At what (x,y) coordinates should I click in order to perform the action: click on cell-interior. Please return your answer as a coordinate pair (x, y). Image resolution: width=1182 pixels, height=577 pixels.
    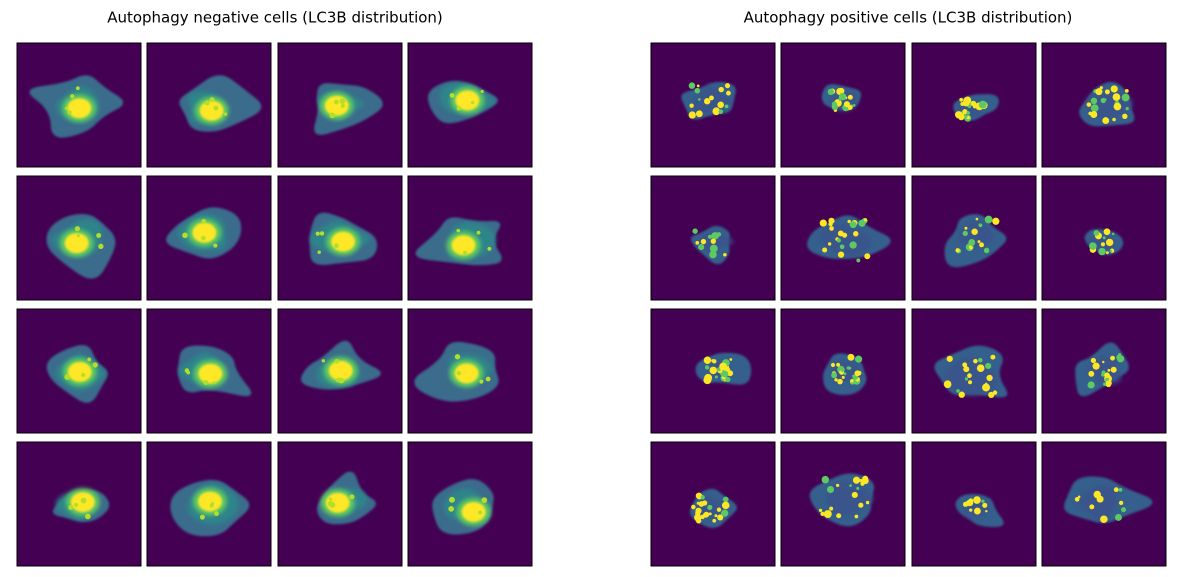
    Looking at the image, I should click on (845, 240).